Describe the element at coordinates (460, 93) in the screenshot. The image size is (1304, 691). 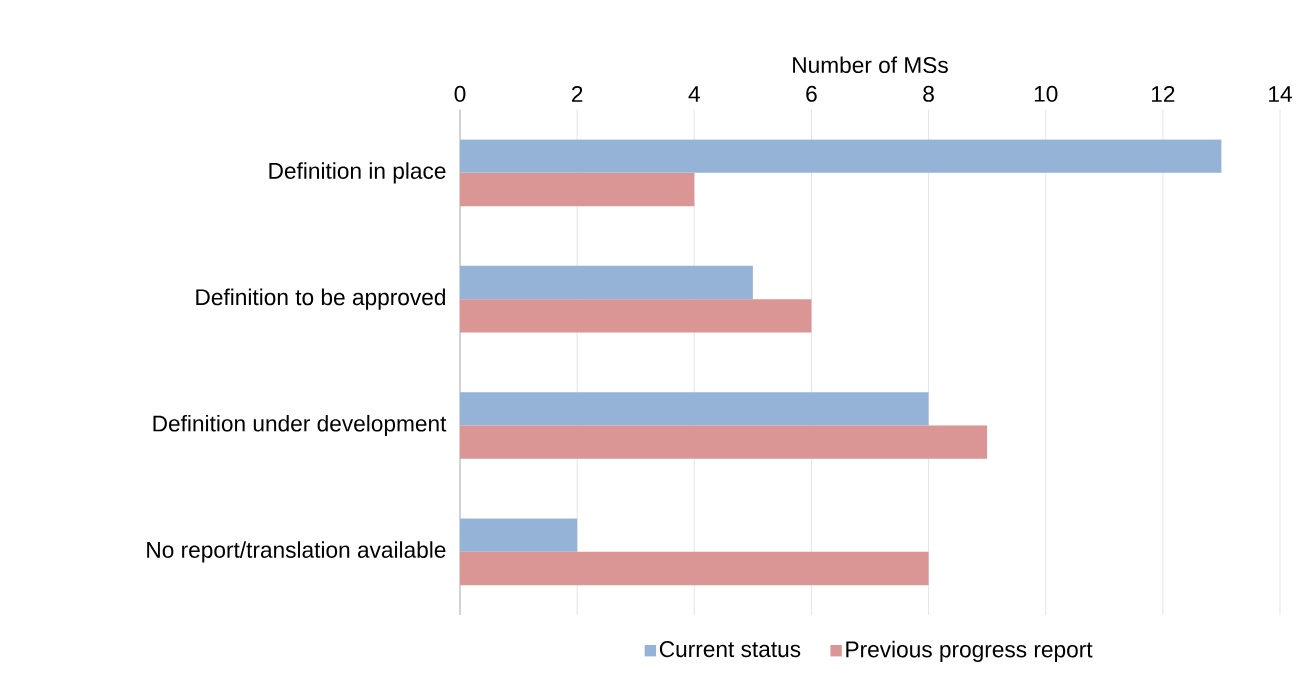
I see `x-tick-label: 0` at that location.